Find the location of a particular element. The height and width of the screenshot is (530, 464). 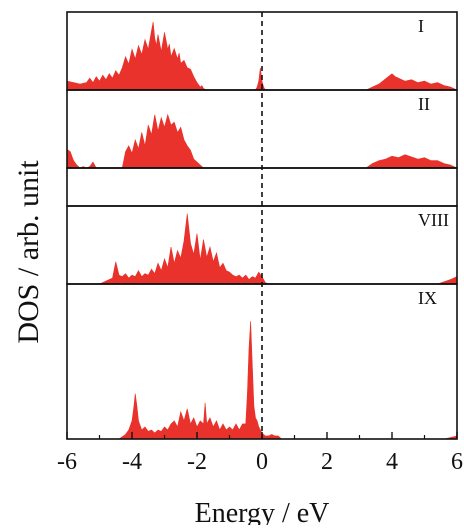

x-axis: -6 -4 -2 0 2 4 6 is located at coordinates (260, 453).